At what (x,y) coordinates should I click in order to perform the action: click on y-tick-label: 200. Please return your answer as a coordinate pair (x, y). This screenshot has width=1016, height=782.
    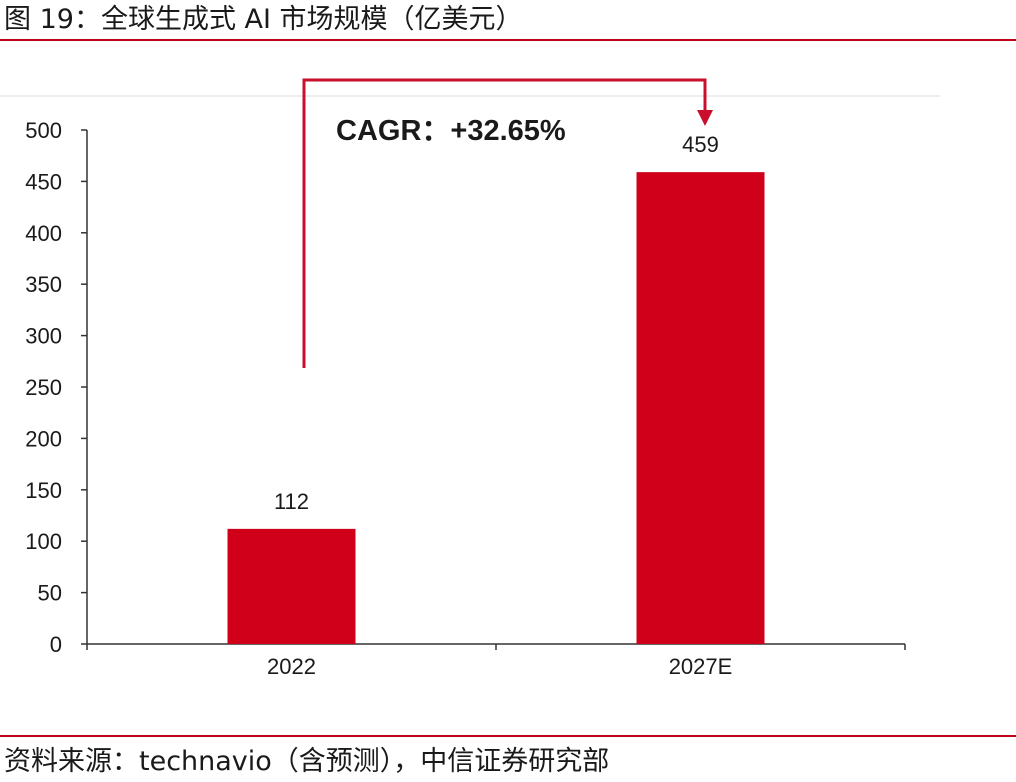
    Looking at the image, I should click on (43, 438).